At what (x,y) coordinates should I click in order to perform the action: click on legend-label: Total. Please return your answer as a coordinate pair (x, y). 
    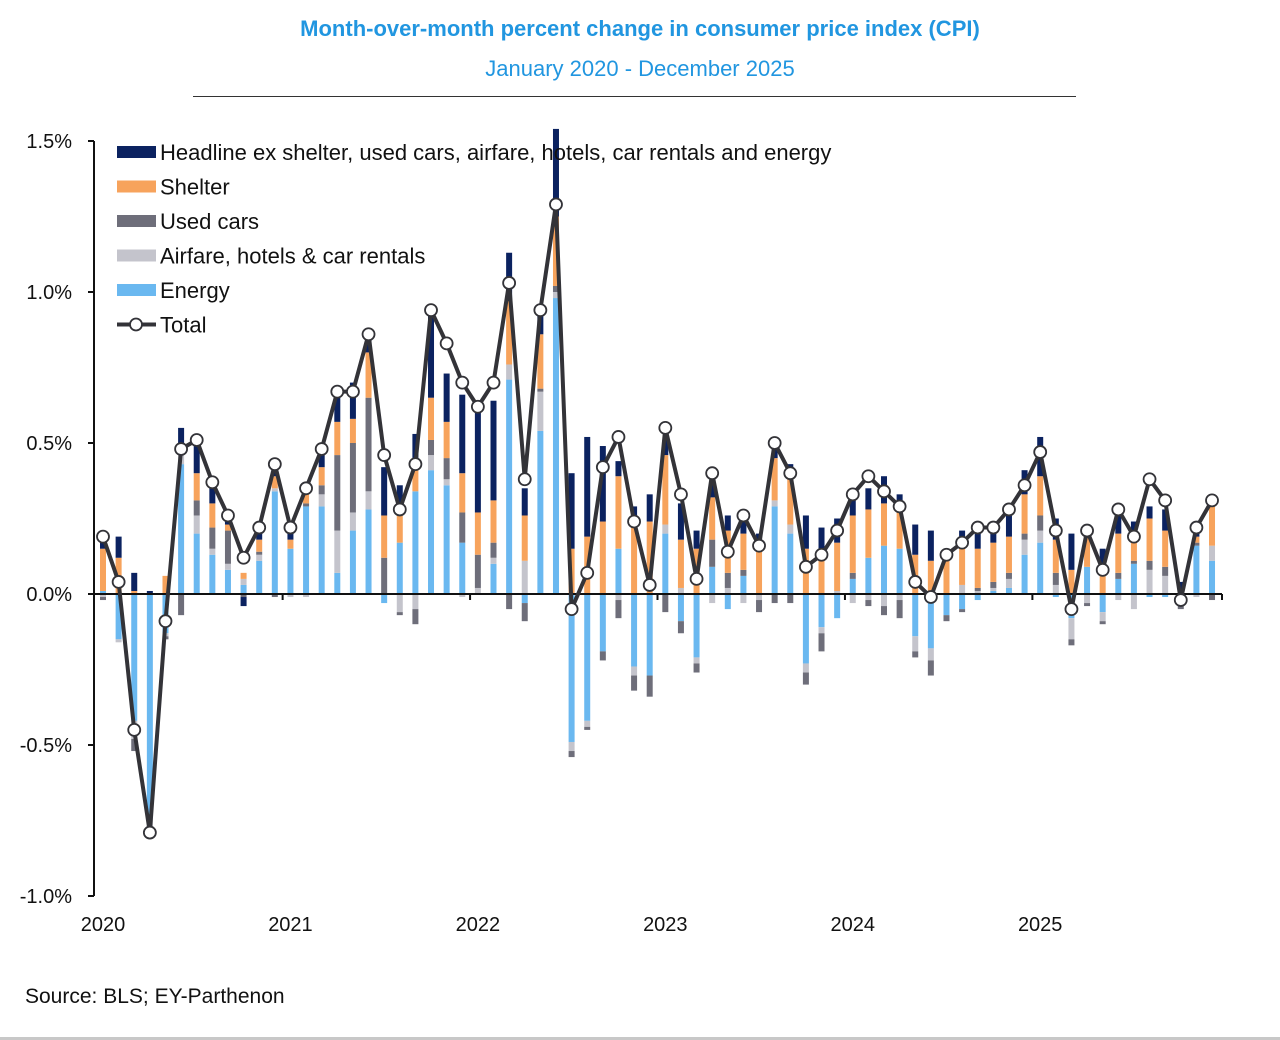
    Looking at the image, I should click on (183, 325).